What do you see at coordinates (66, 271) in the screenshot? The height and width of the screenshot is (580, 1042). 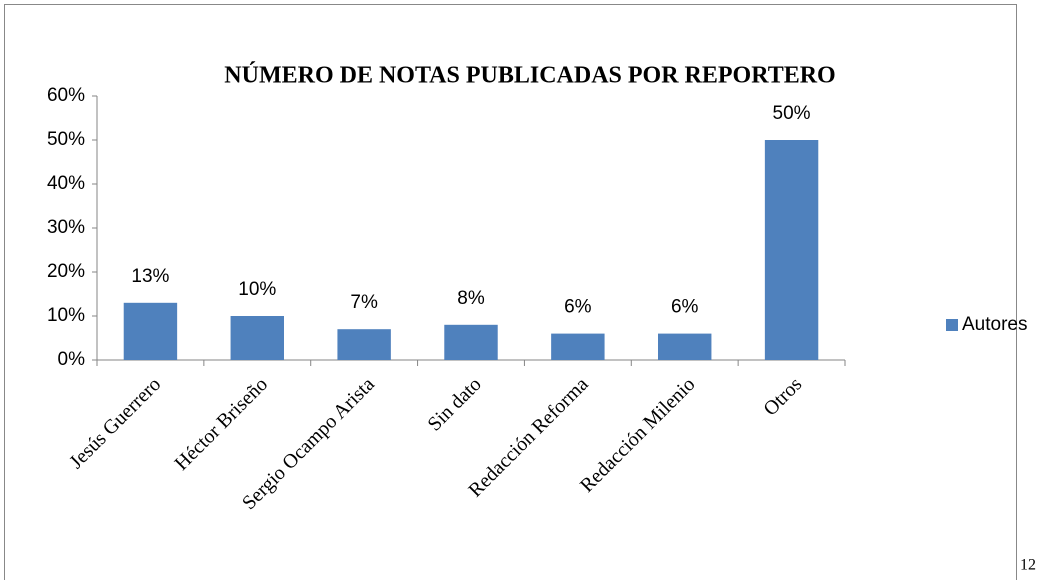 I see `y-tick-label: 20%` at bounding box center [66, 271].